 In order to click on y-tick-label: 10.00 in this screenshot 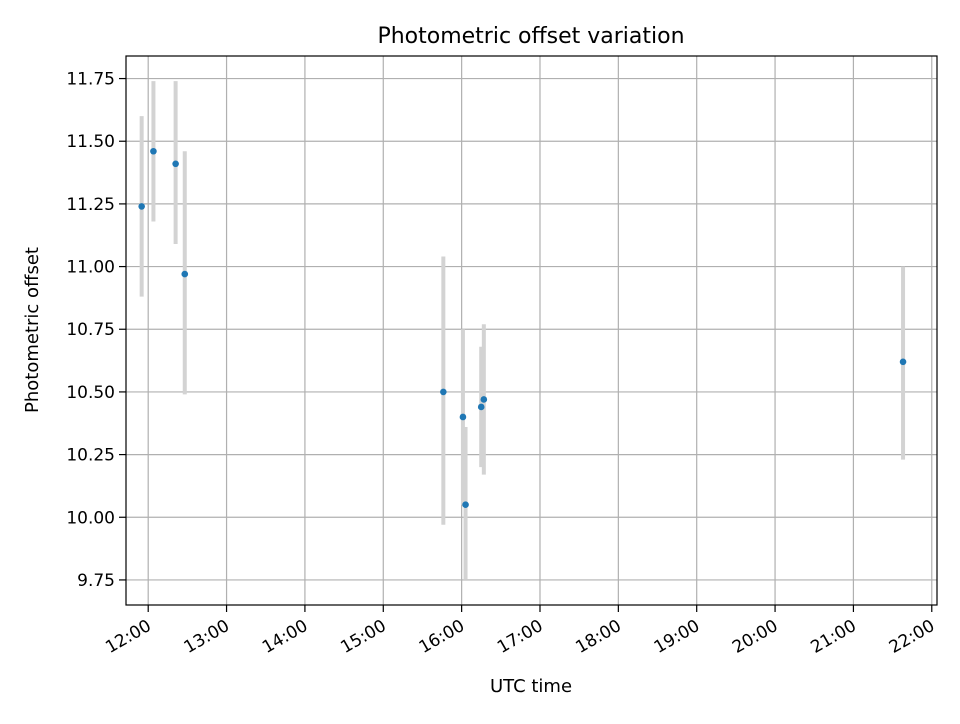, I will do `click(90, 518)`.